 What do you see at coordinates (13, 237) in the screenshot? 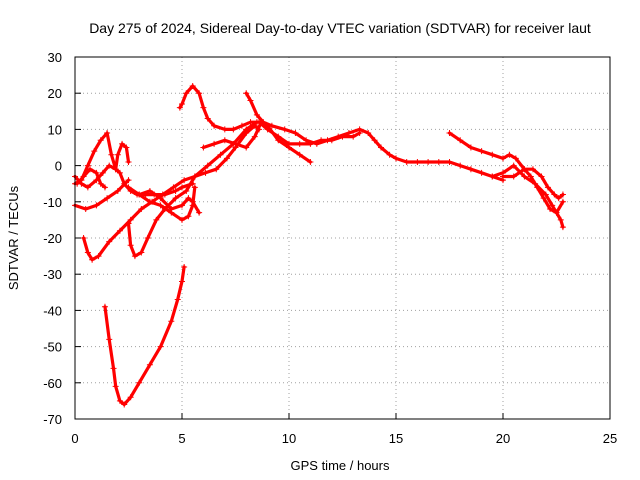
I see `y-axis-label: SDTVAR / TECUs` at bounding box center [13, 237].